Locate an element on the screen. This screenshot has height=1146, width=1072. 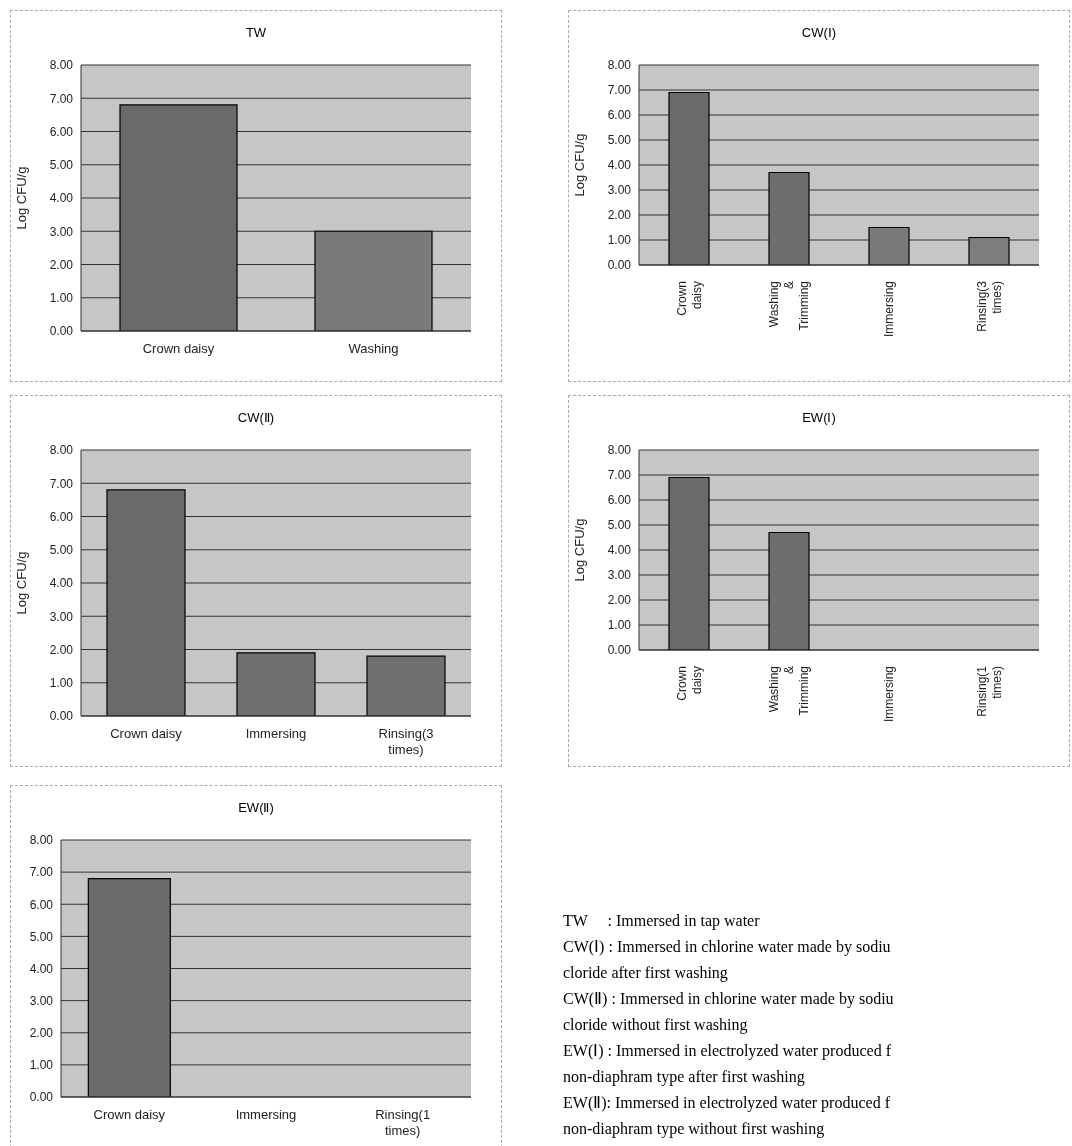
x-tick-label: Washing is located at coordinates (373, 348).